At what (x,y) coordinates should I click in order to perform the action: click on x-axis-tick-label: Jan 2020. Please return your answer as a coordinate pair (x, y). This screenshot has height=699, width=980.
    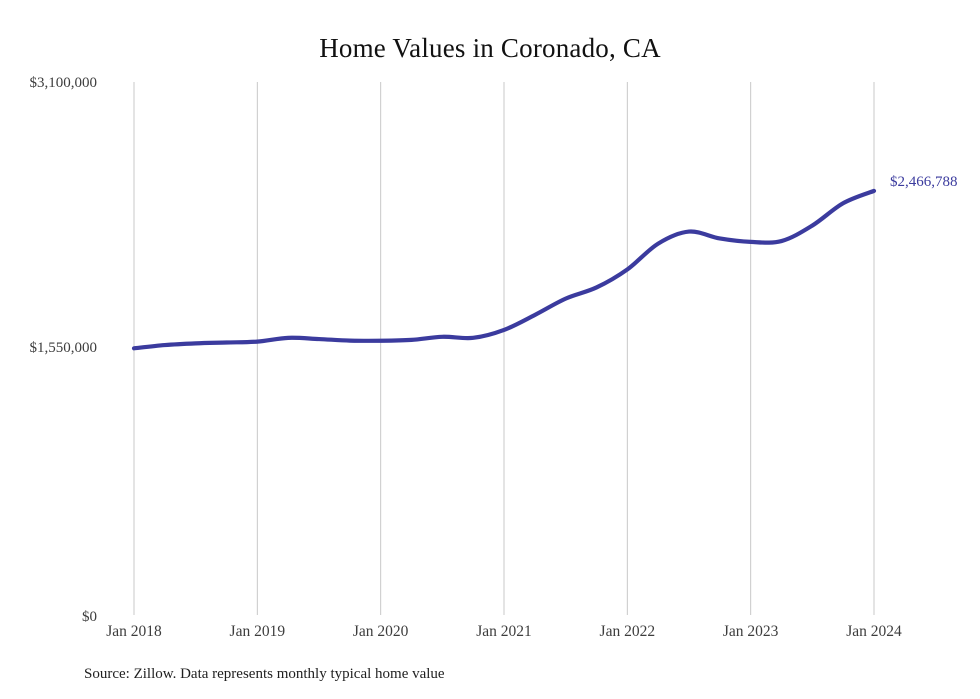
    Looking at the image, I should click on (380, 631).